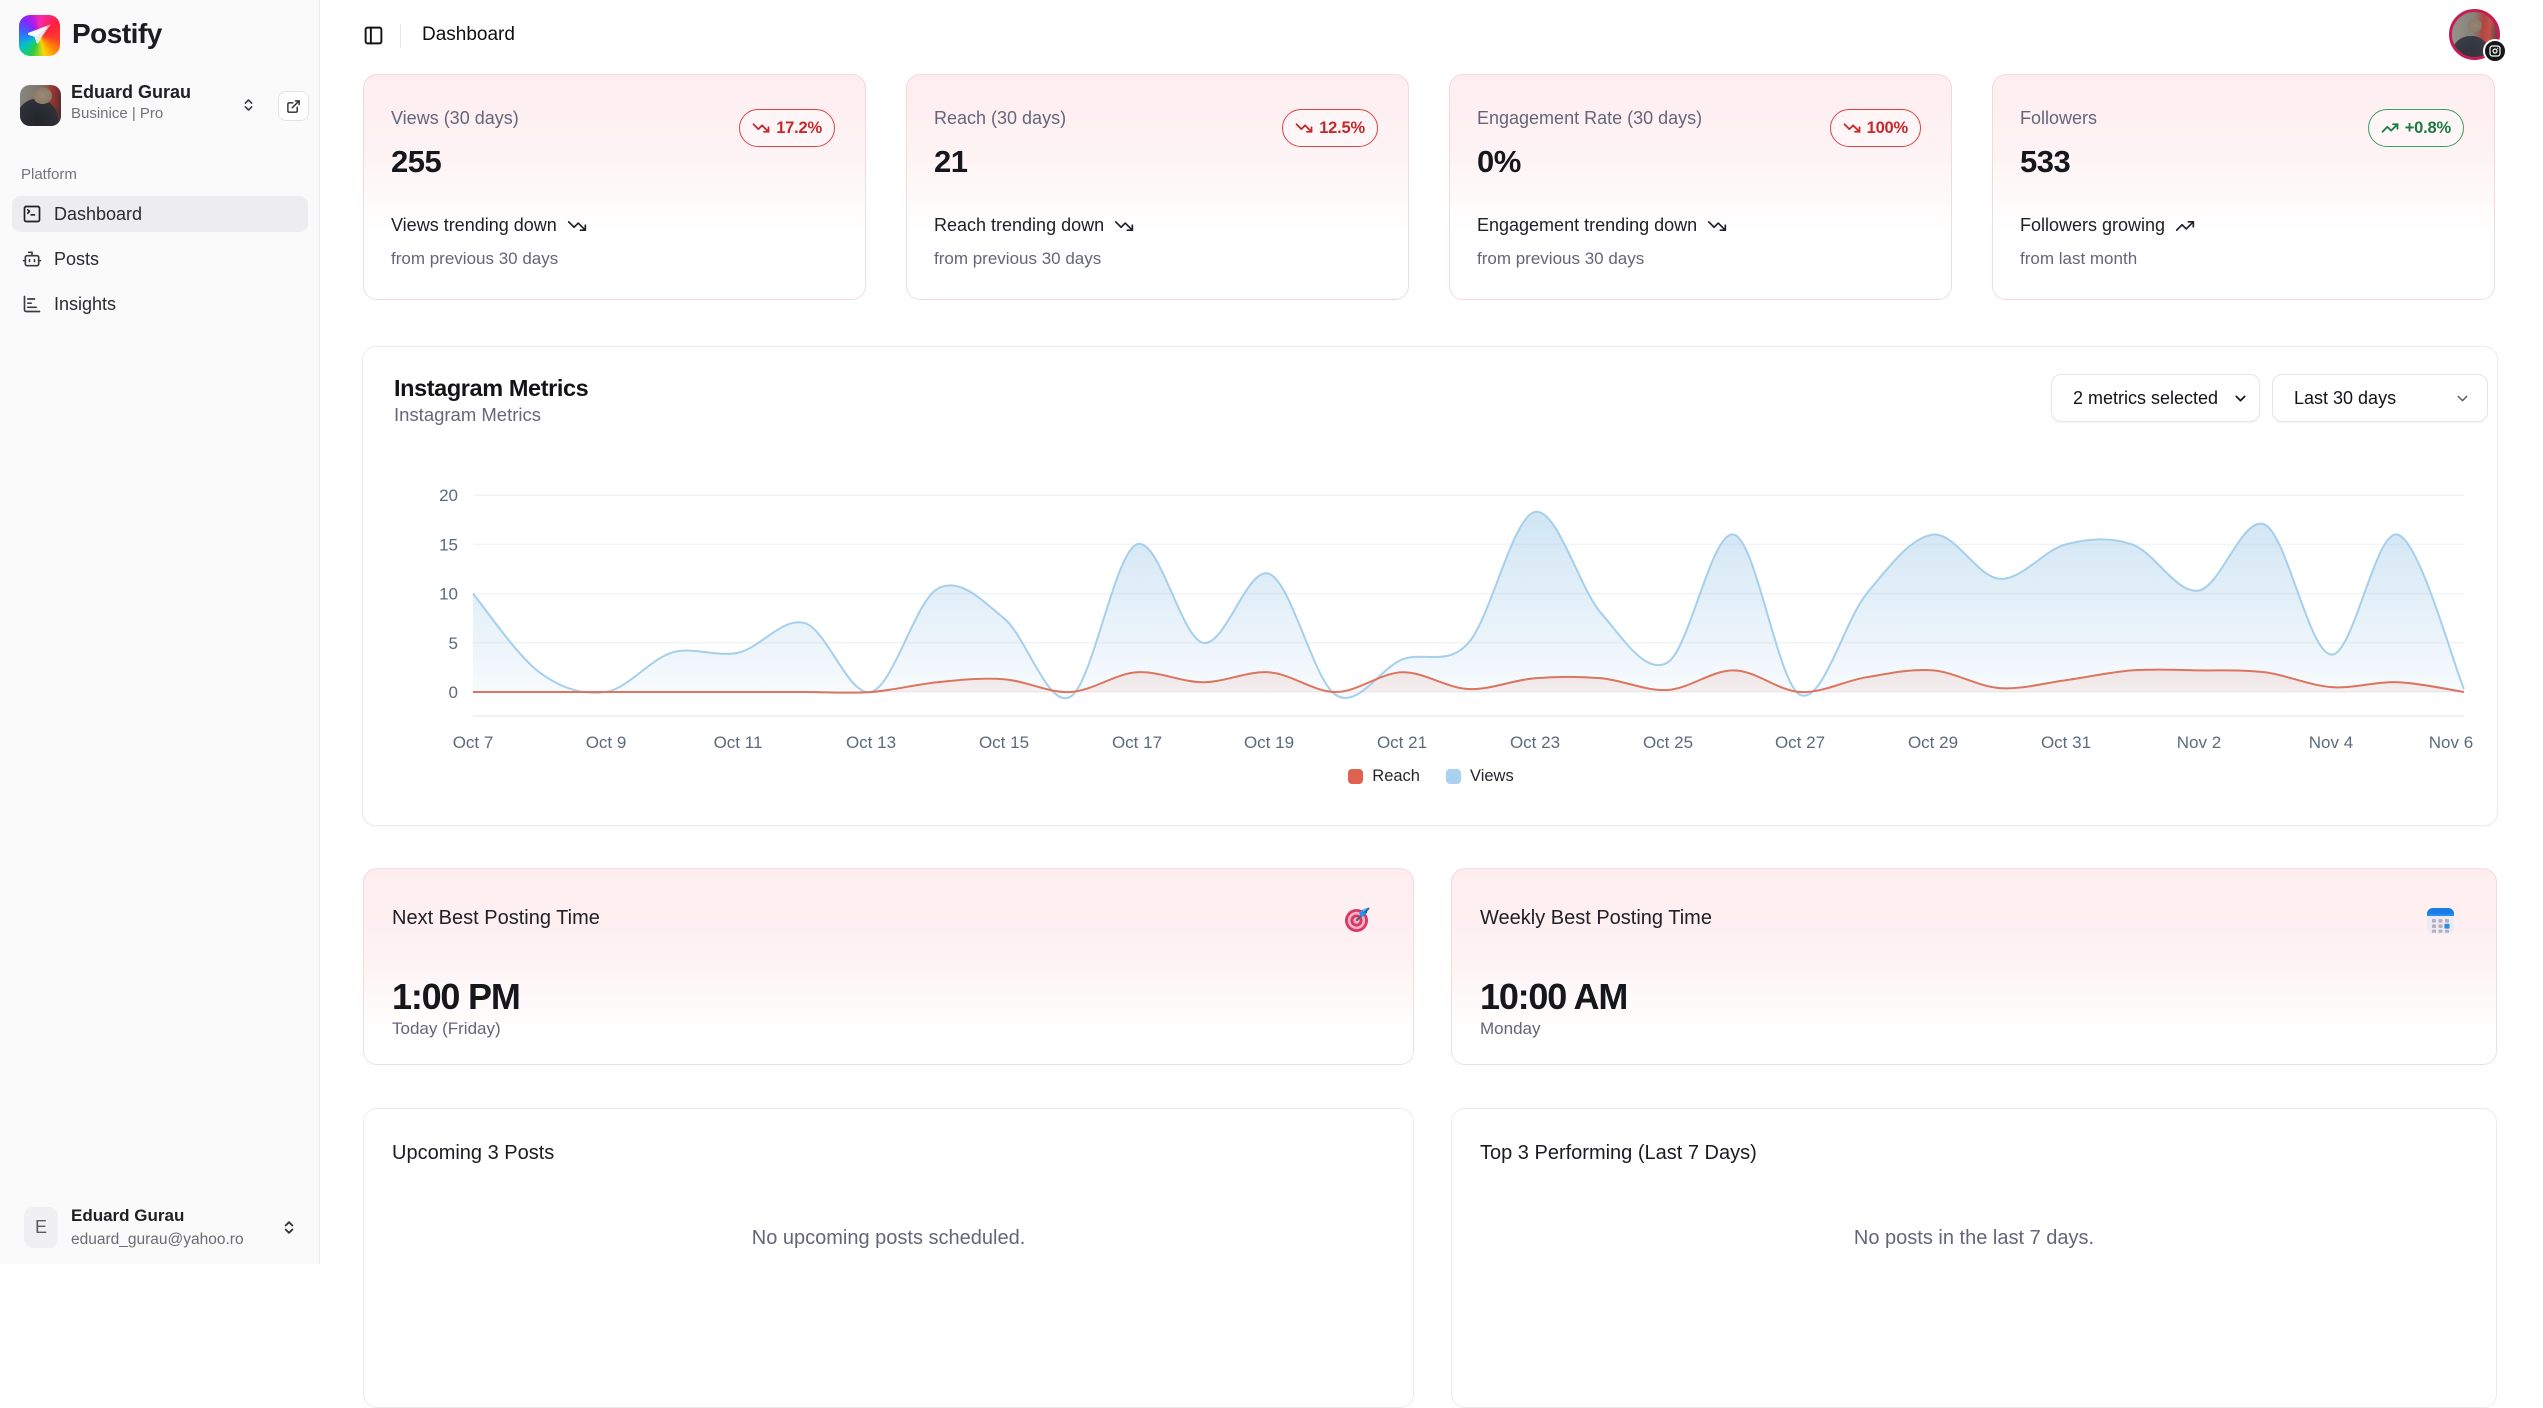 The height and width of the screenshot is (1408, 2543). What do you see at coordinates (2451, 742) in the screenshot?
I see `svg-text: Nov 6` at bounding box center [2451, 742].